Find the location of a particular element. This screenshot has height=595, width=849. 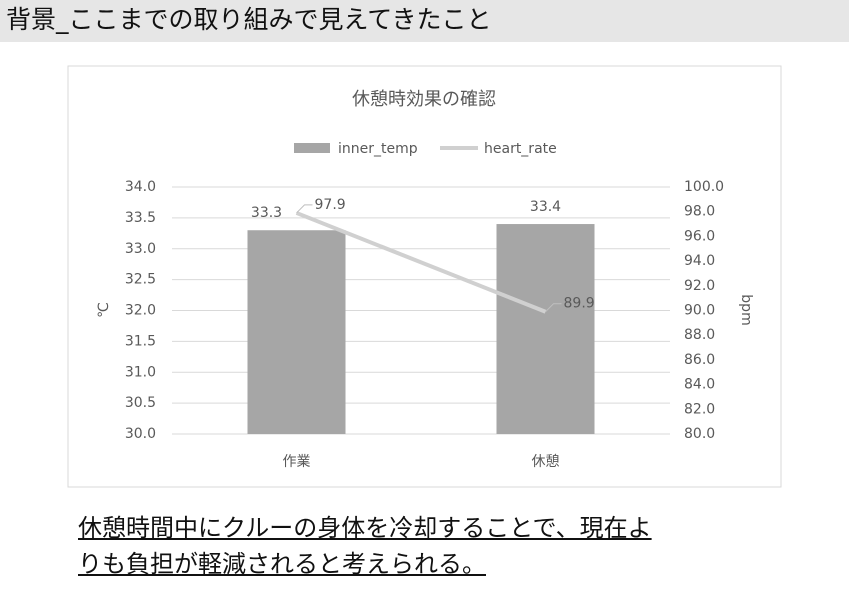

chart-title: 休憩時効果の確認 is located at coordinates (424, 99).